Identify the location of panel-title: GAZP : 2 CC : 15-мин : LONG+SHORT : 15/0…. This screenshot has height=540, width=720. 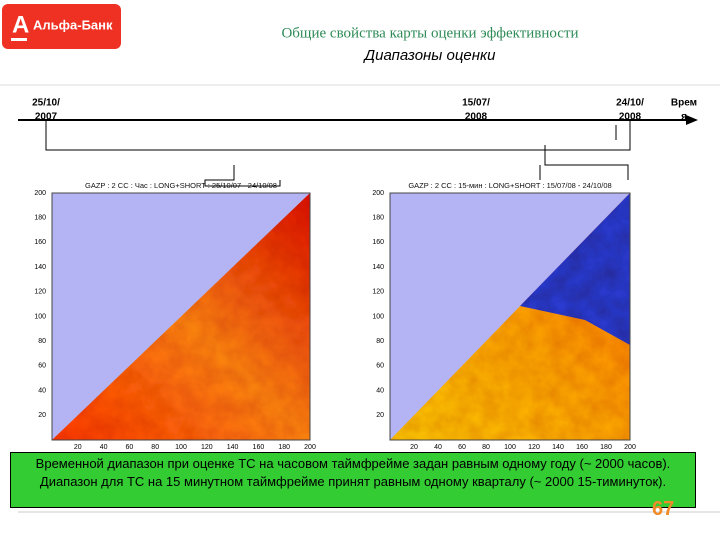
(509, 185).